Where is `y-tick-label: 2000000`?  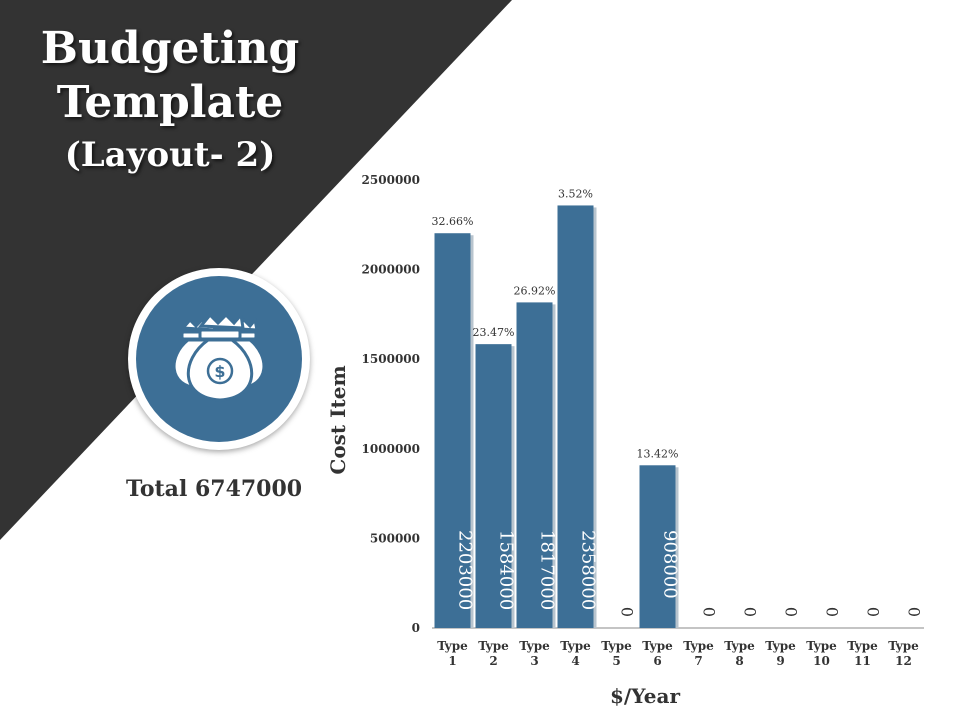 y-tick-label: 2000000 is located at coordinates (391, 270).